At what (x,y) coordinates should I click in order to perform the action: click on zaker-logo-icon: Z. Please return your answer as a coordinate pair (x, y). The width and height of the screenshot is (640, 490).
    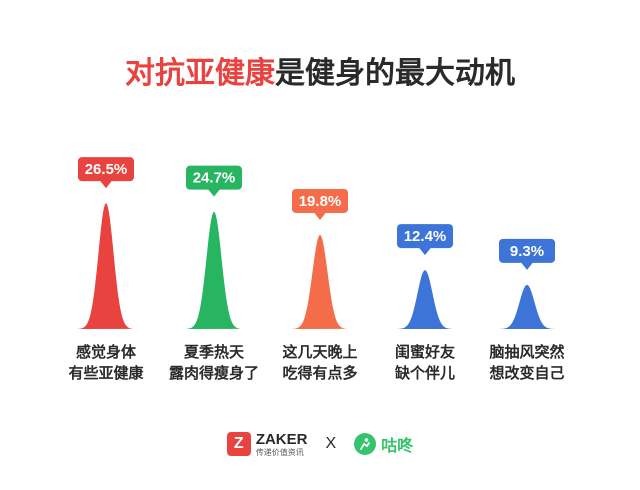
    Looking at the image, I should click on (238, 444).